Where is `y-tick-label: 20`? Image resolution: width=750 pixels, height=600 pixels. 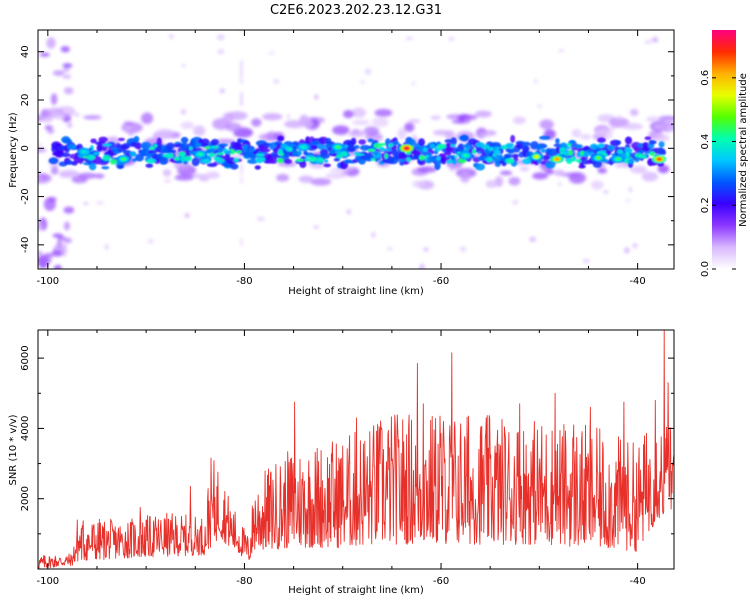
y-tick-label: 20 is located at coordinates (25, 100).